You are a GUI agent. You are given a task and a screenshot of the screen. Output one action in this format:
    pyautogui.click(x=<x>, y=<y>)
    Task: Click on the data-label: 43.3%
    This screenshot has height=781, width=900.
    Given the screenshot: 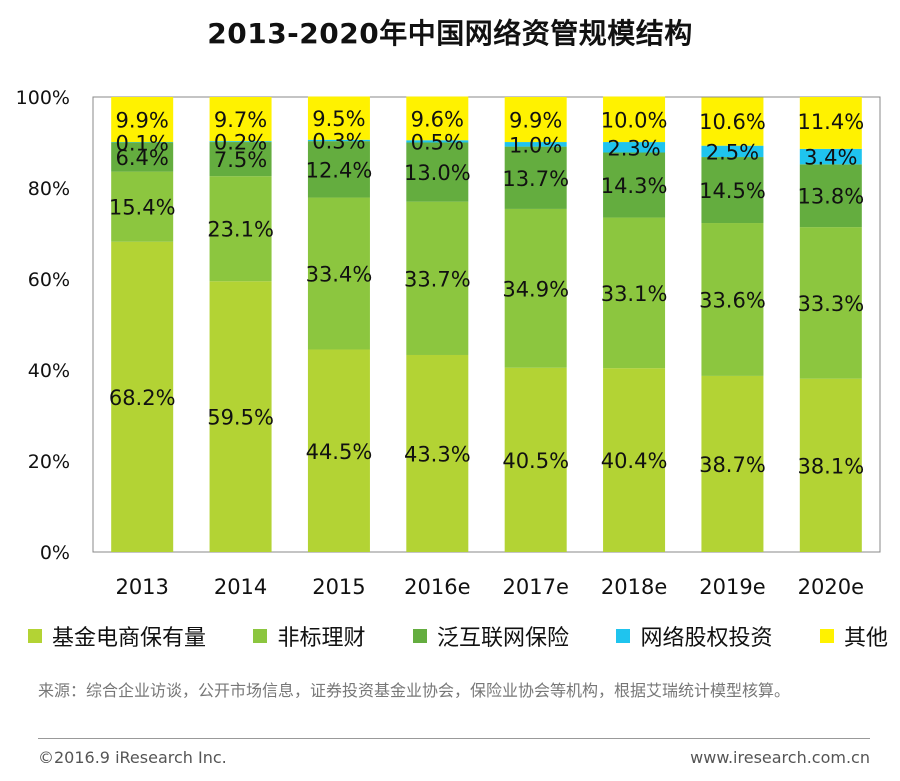 What is the action you would take?
    pyautogui.click(x=437, y=454)
    